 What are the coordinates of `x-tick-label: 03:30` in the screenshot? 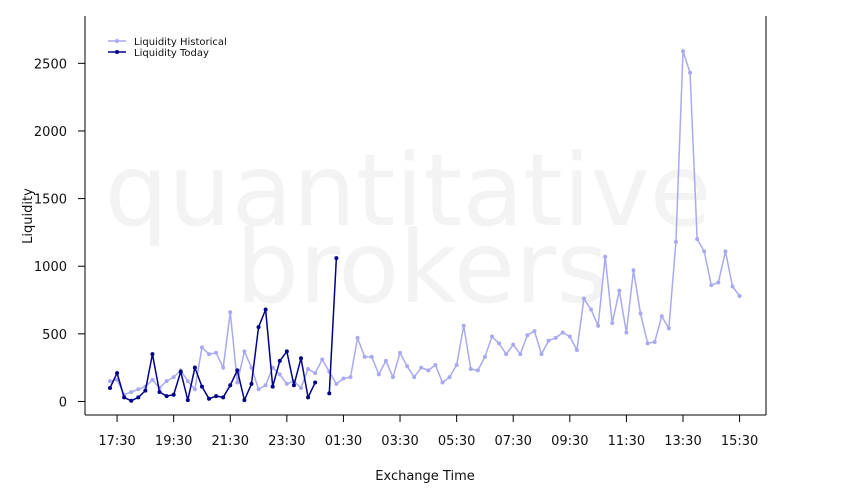 It's located at (399, 441).